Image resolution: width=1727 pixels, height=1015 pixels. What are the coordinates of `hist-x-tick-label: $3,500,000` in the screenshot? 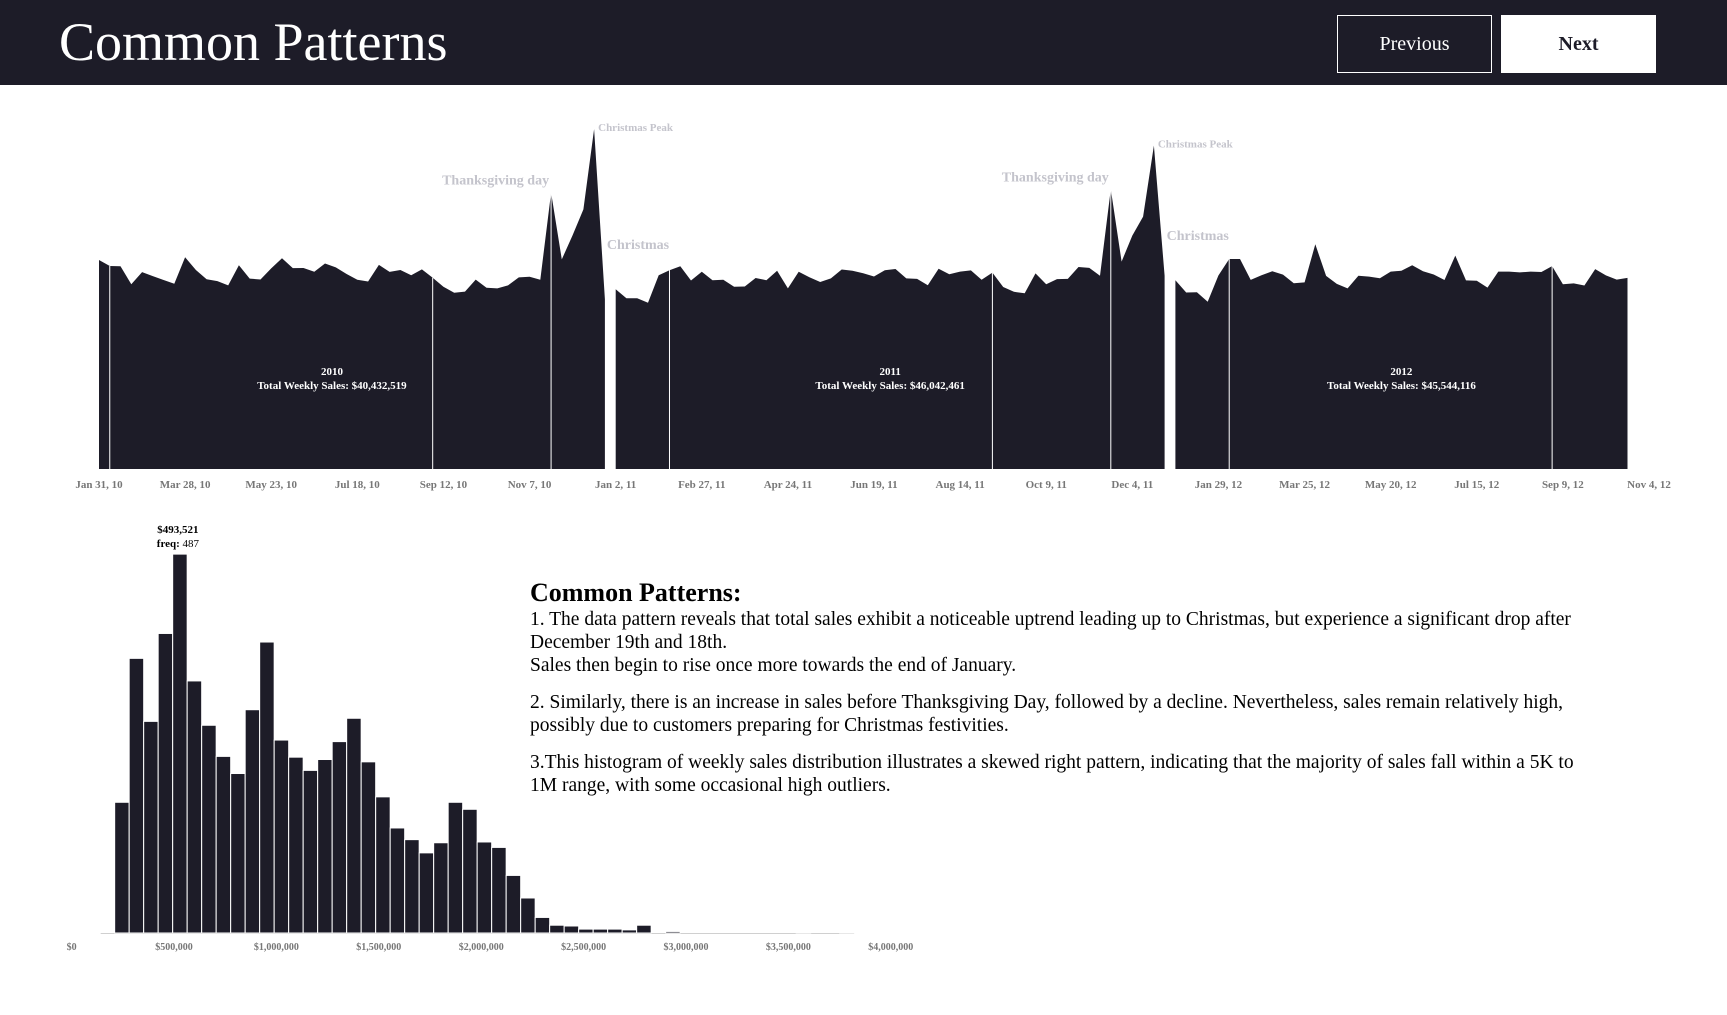 It's located at (788, 947).